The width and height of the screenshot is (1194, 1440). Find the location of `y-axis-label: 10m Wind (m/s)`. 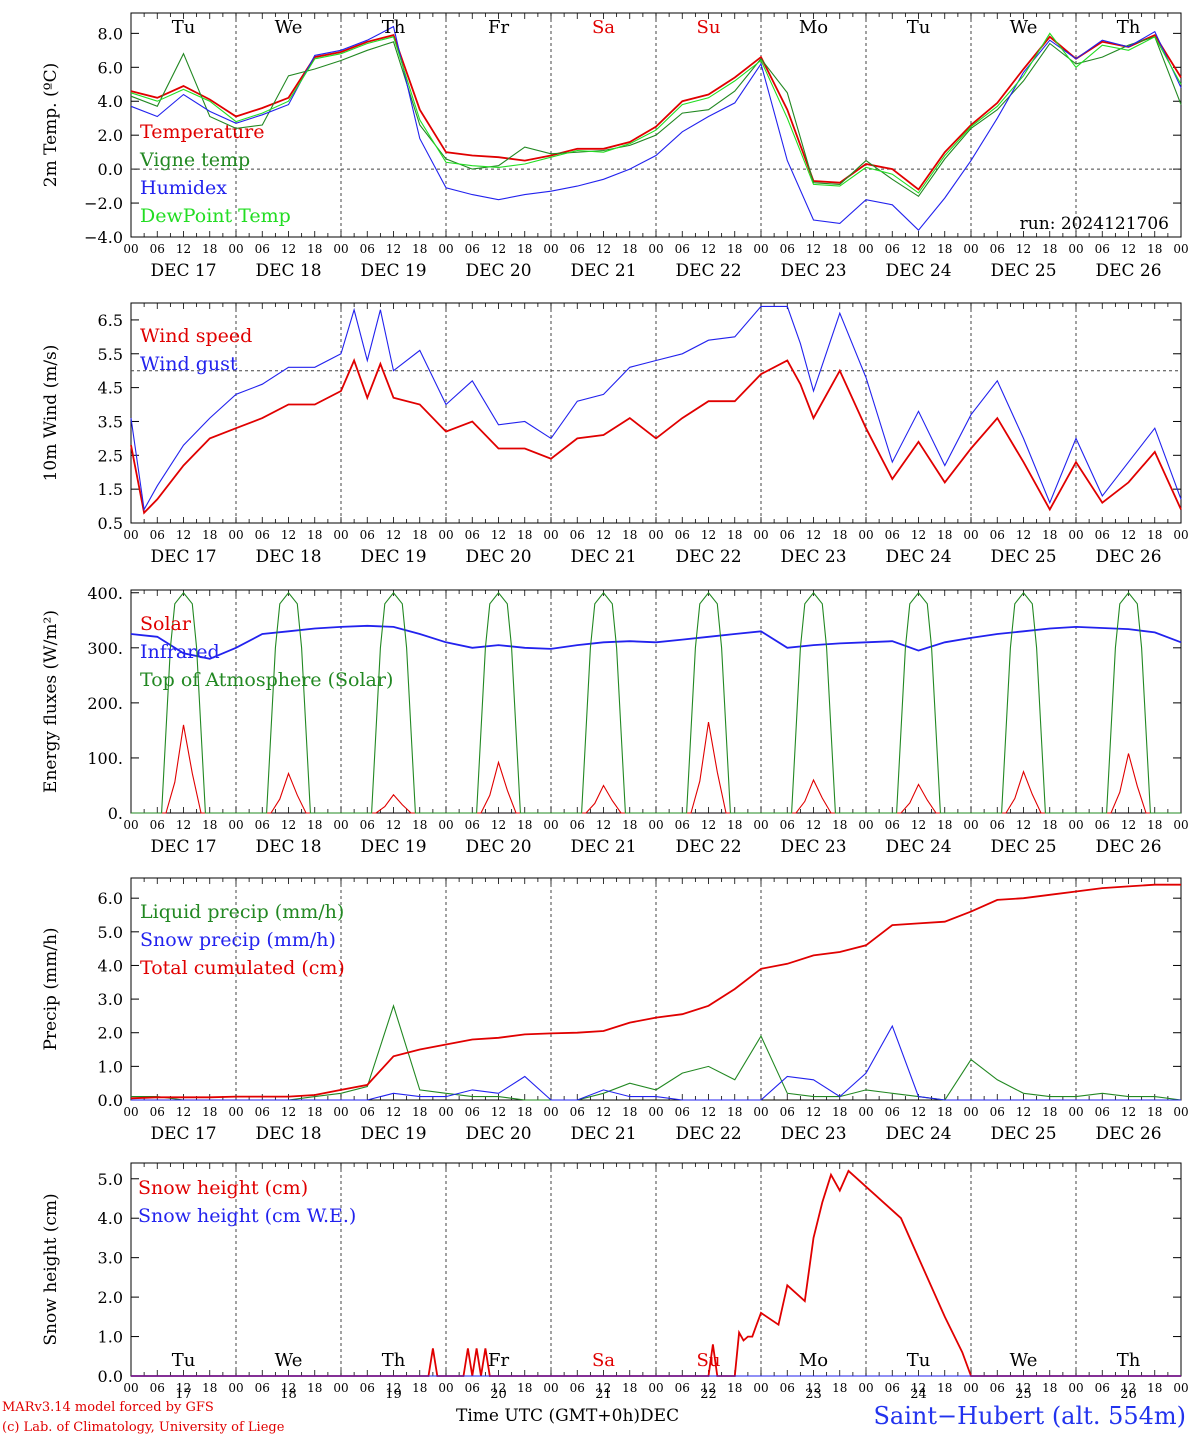

y-axis-label: 10m Wind (m/s) is located at coordinates (51, 413).